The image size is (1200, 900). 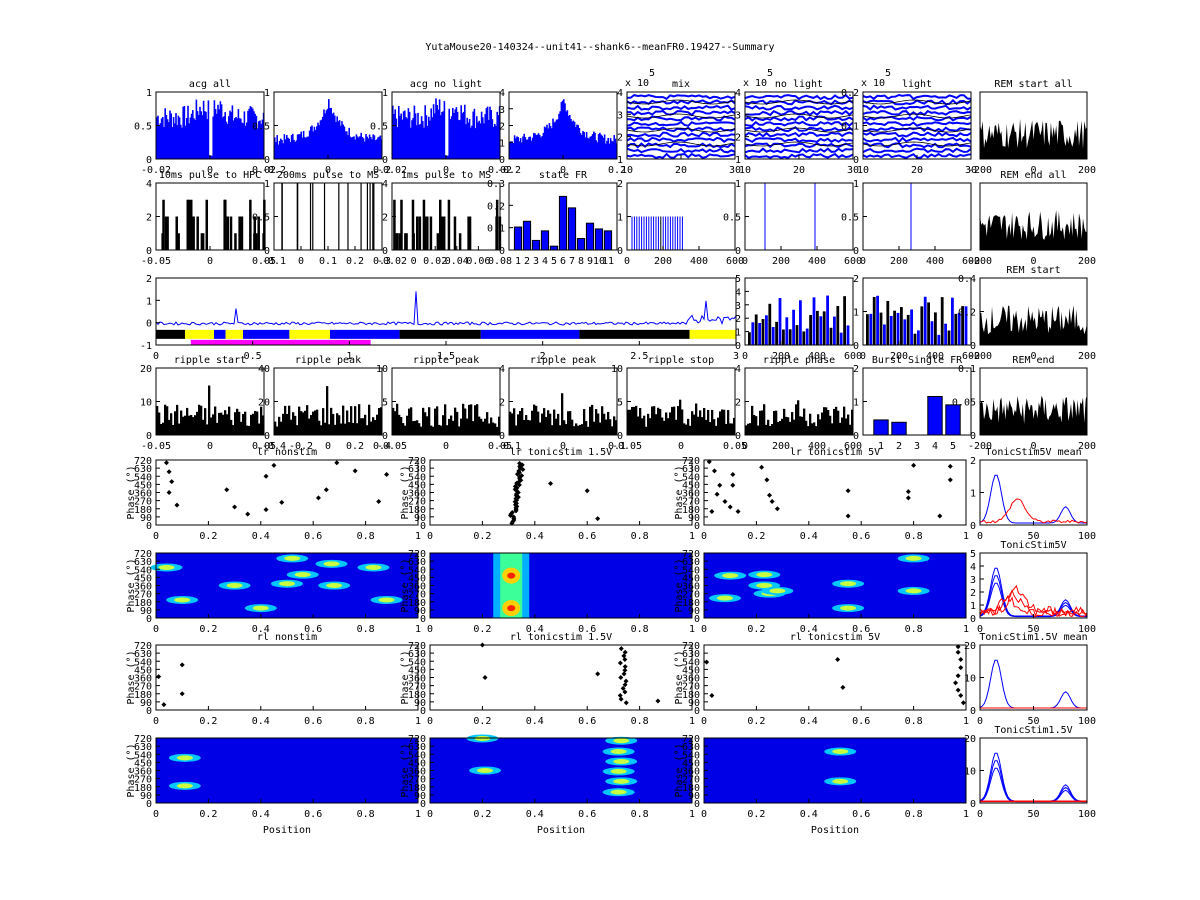 I want to click on y-tick-label: 0.2, so click(x=496, y=206).